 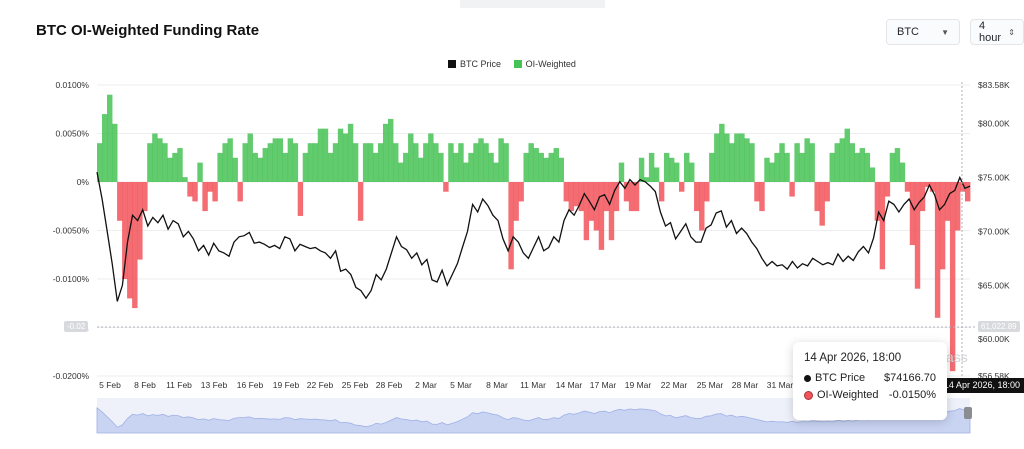 What do you see at coordinates (214, 385) in the screenshot?
I see `x-tick-label: 13 Feb` at bounding box center [214, 385].